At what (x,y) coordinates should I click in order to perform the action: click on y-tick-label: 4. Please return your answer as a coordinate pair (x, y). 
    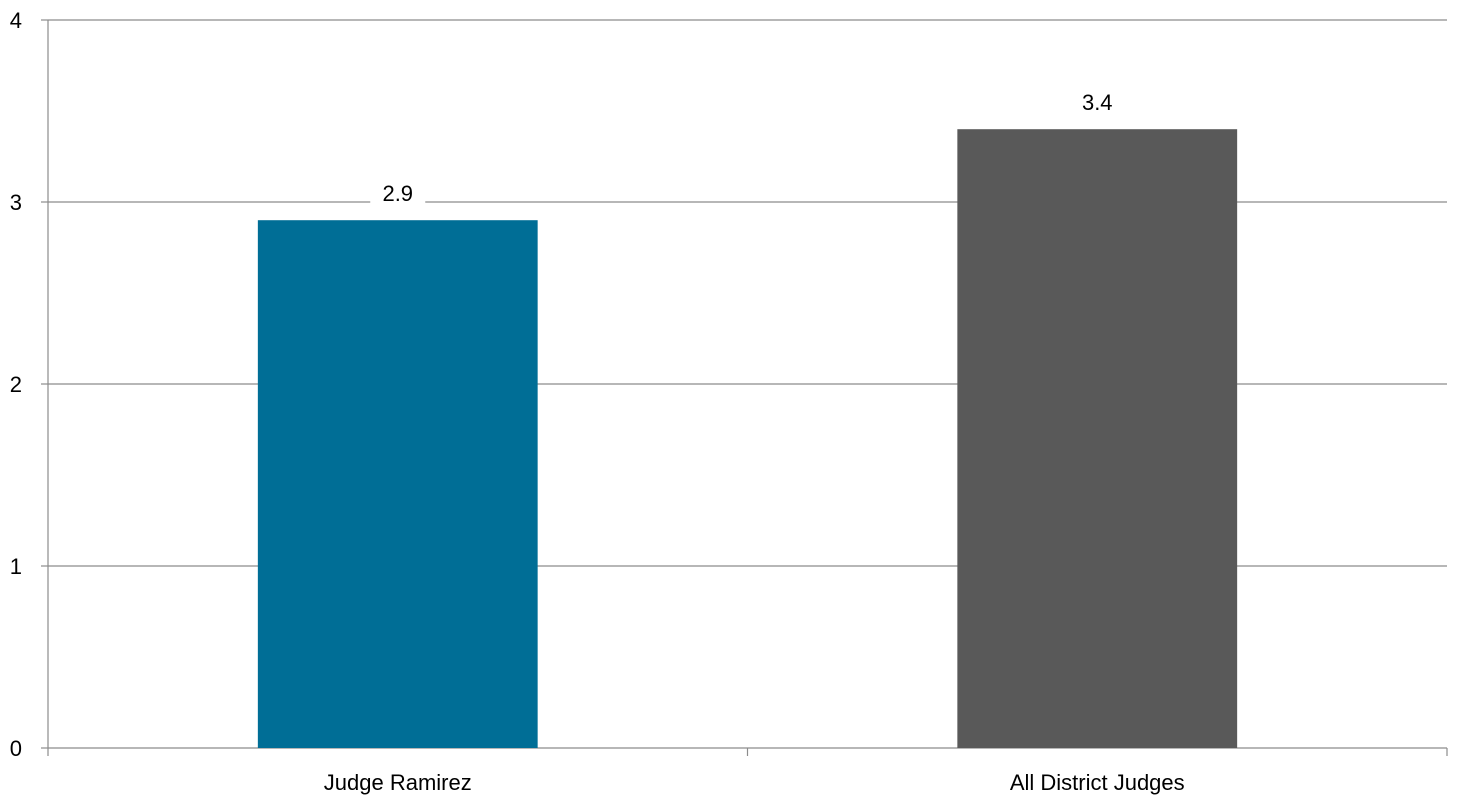
    Looking at the image, I should click on (16, 20).